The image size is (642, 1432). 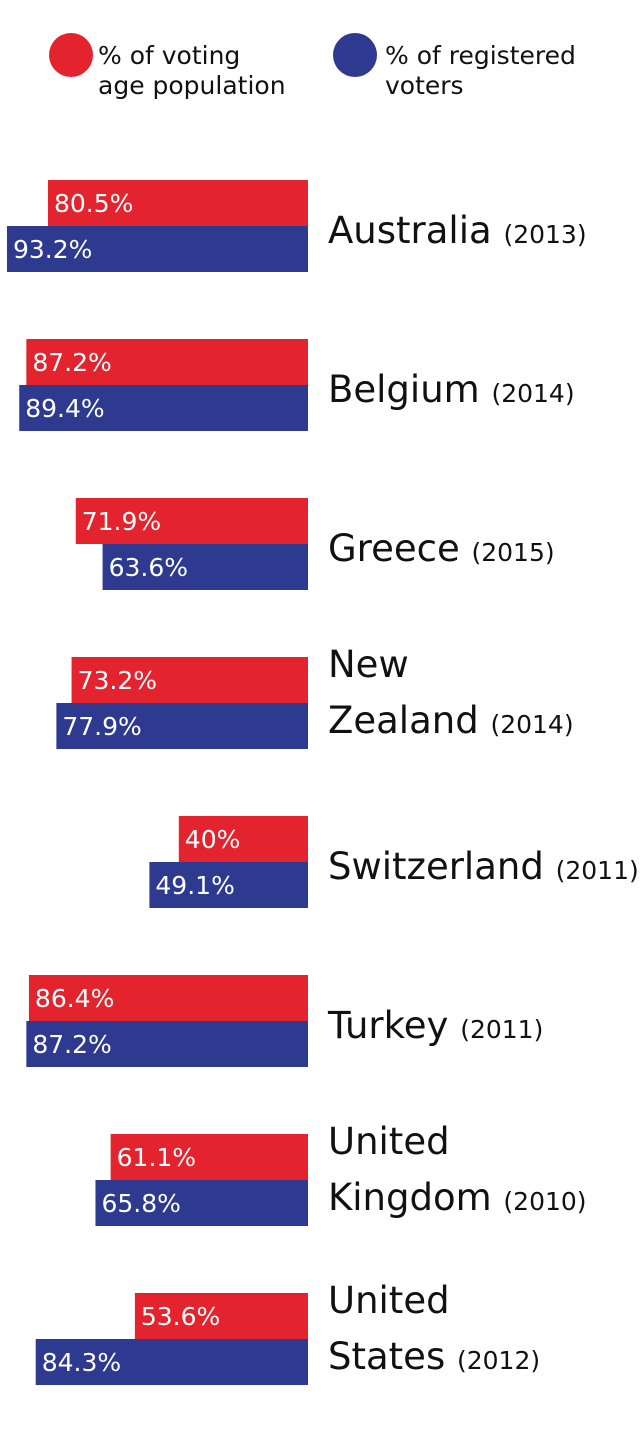 I want to click on bar-value-label: 65.8%, so click(x=140, y=1203).